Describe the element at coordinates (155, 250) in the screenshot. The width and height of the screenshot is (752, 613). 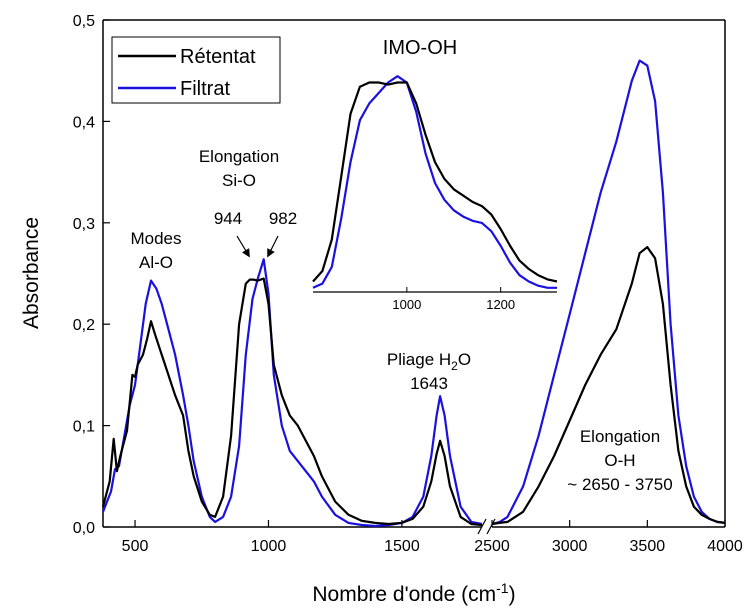
I see `annotation-al-o: Modes Al-O` at that location.